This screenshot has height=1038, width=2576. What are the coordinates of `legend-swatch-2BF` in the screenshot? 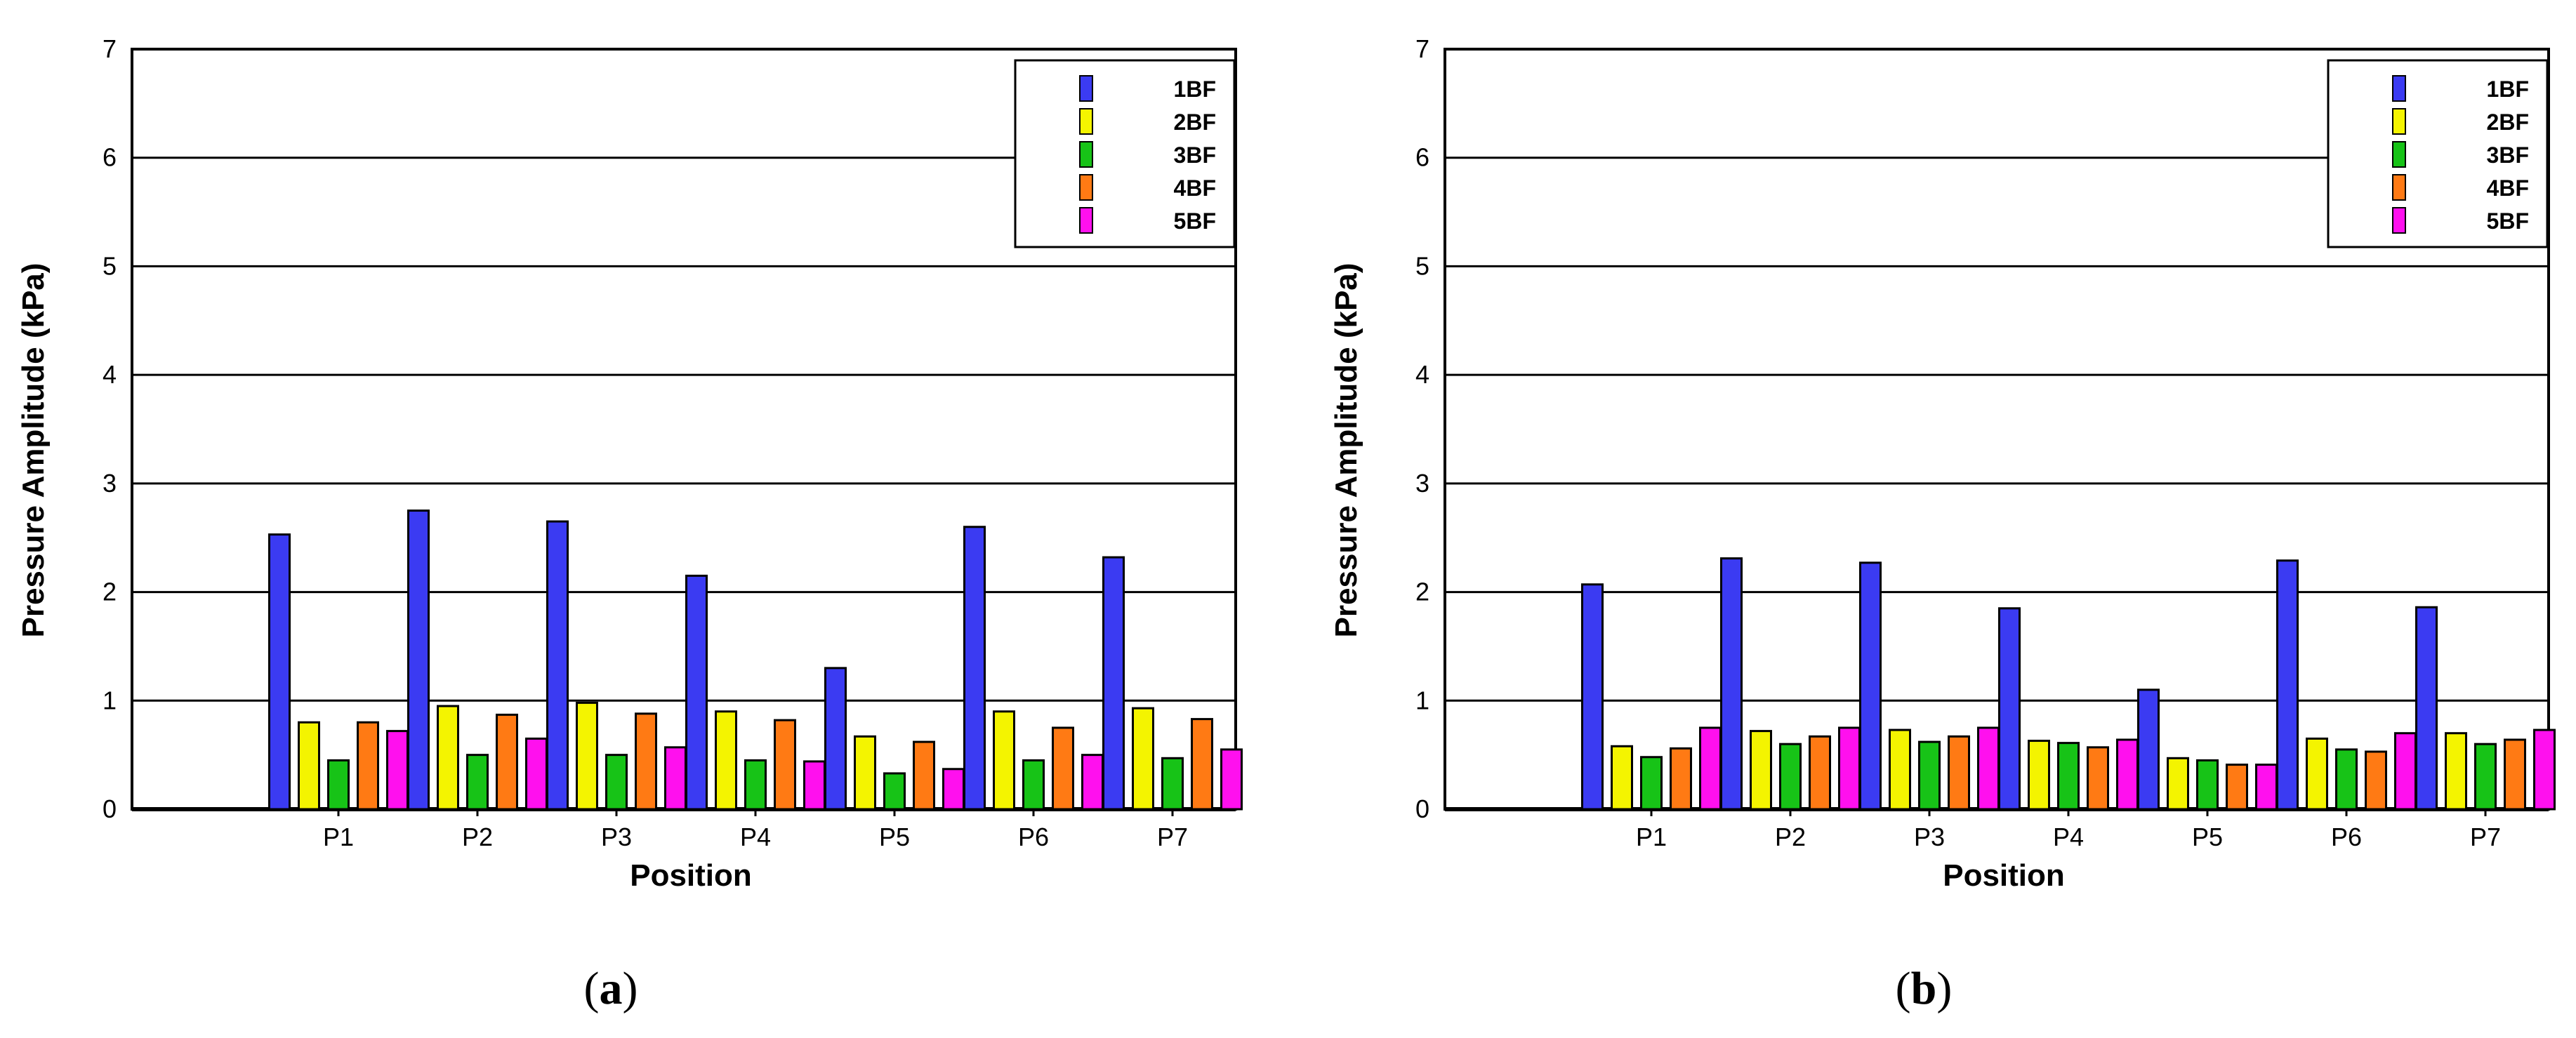 It's located at (2399, 121).